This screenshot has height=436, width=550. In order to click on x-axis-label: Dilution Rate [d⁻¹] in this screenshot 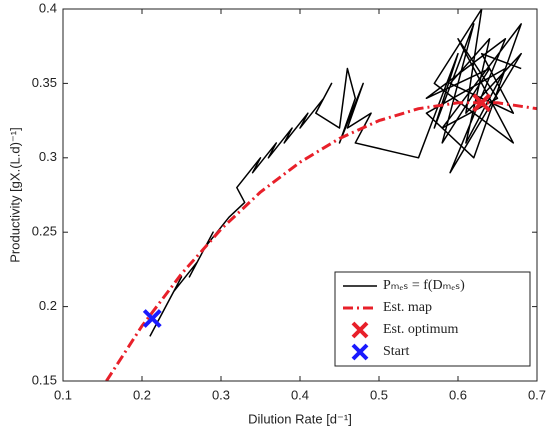, I will do `click(300, 418)`.